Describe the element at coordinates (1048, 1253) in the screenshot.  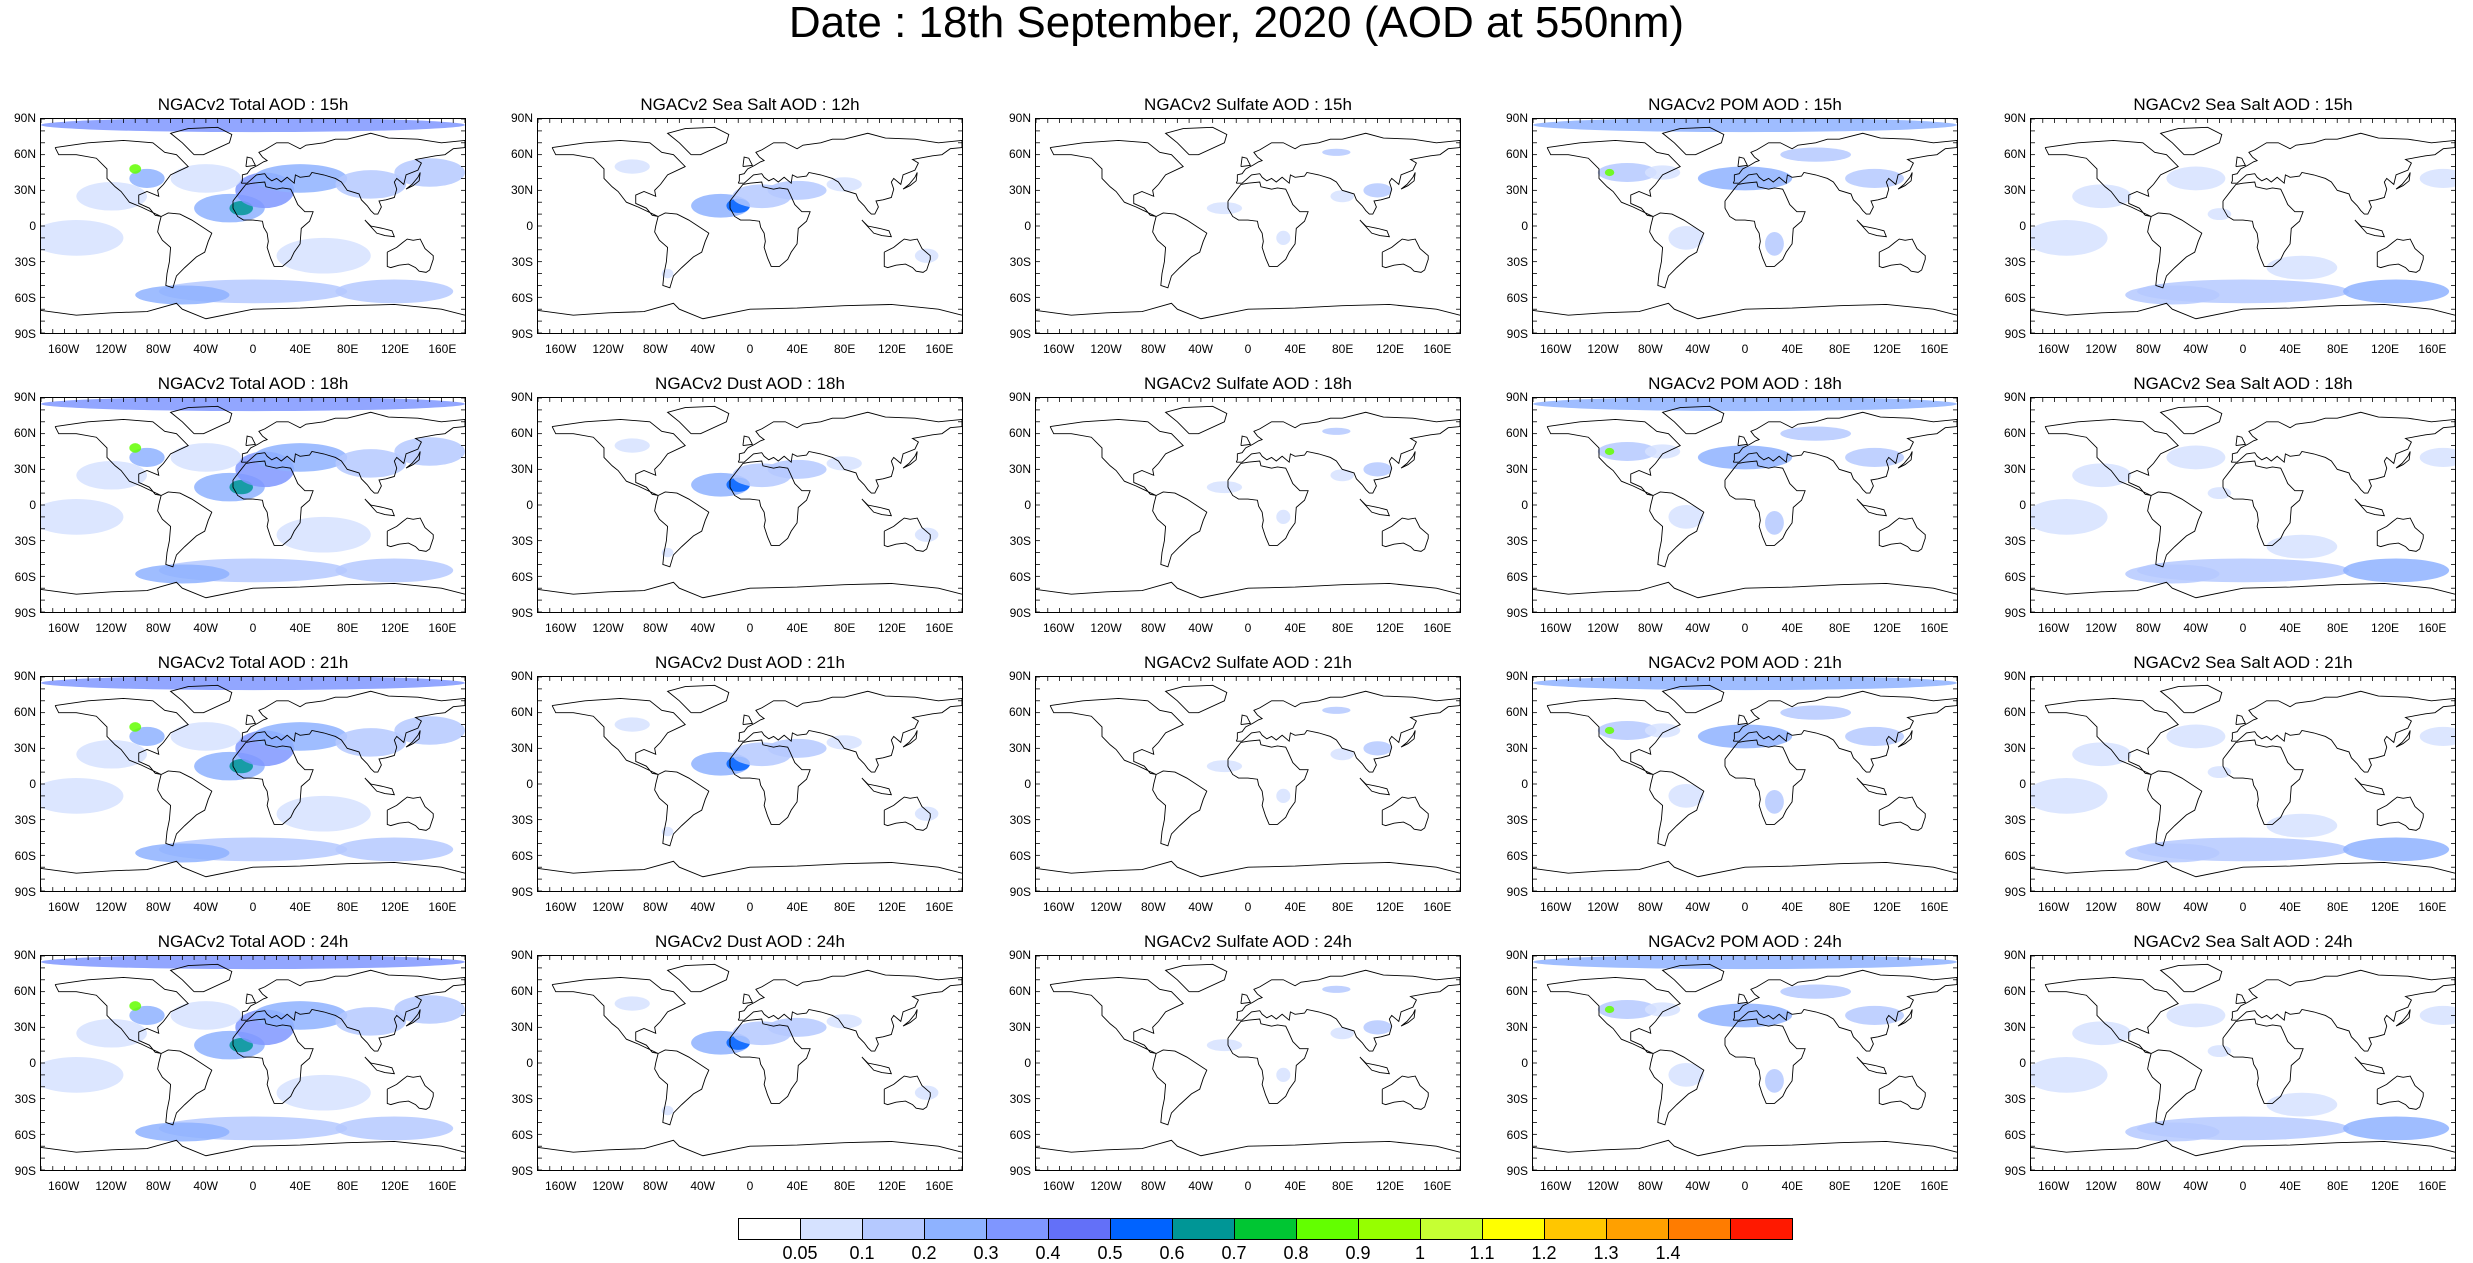
I see `colorbar-label: 0.4` at that location.